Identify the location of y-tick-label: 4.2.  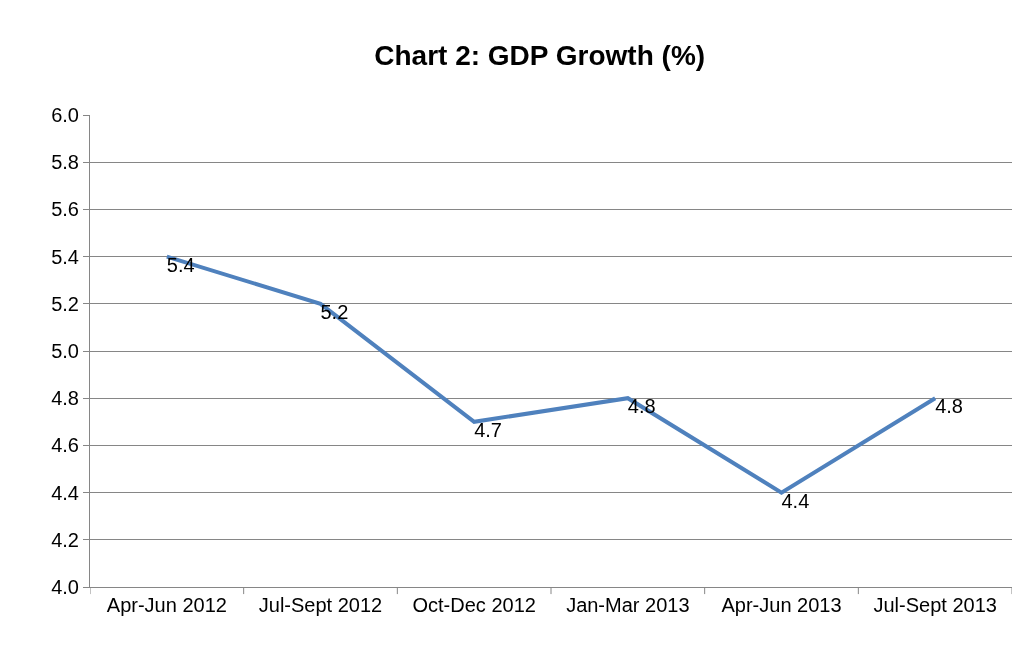
(65, 539).